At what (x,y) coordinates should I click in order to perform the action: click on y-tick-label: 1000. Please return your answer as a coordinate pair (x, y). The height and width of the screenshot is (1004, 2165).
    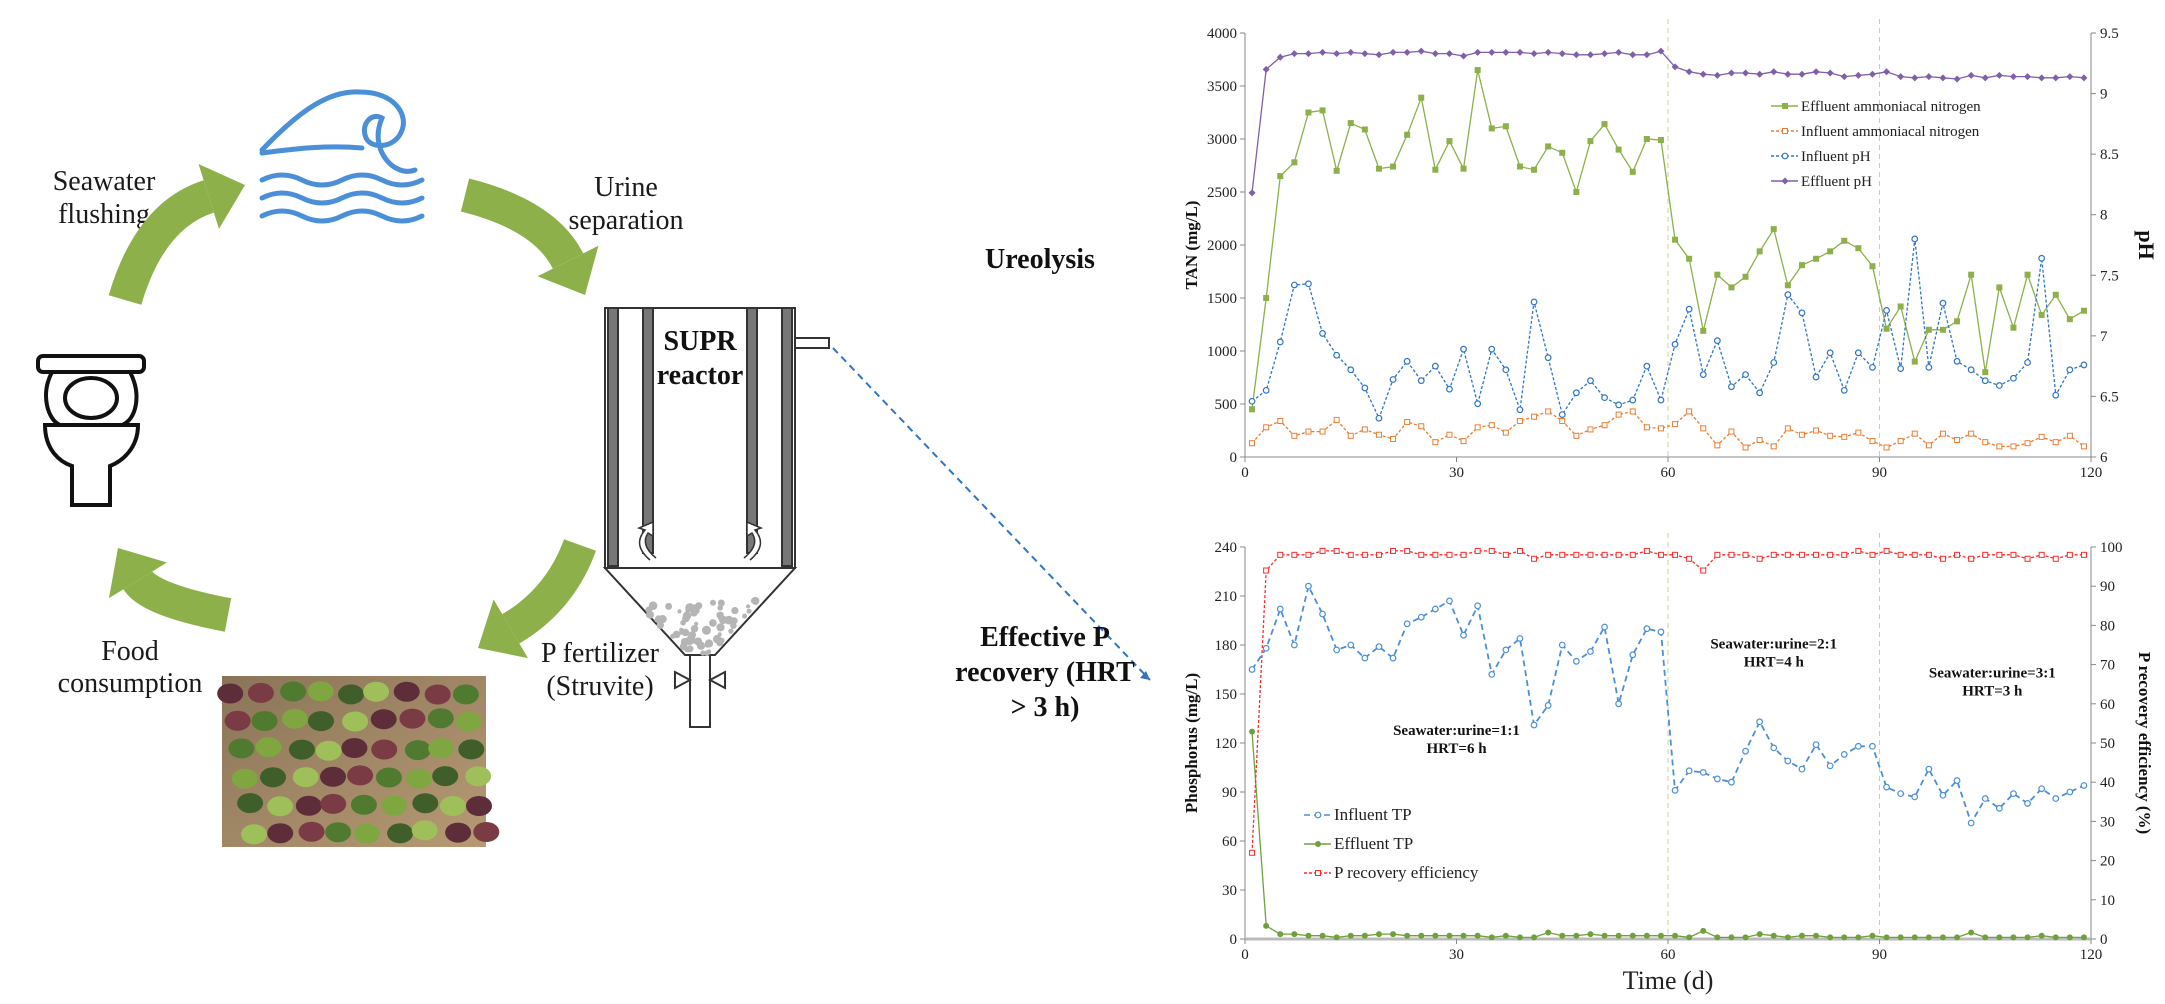
    Looking at the image, I should click on (1222, 352).